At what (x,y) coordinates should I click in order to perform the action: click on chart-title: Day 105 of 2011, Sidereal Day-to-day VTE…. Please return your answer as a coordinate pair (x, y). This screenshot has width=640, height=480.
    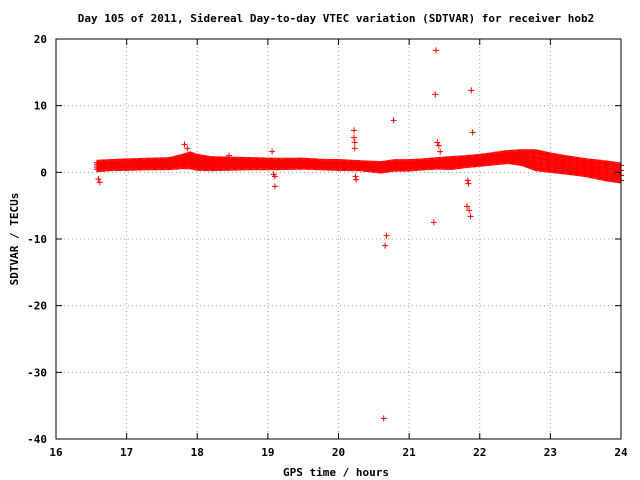
    Looking at the image, I should click on (336, 18).